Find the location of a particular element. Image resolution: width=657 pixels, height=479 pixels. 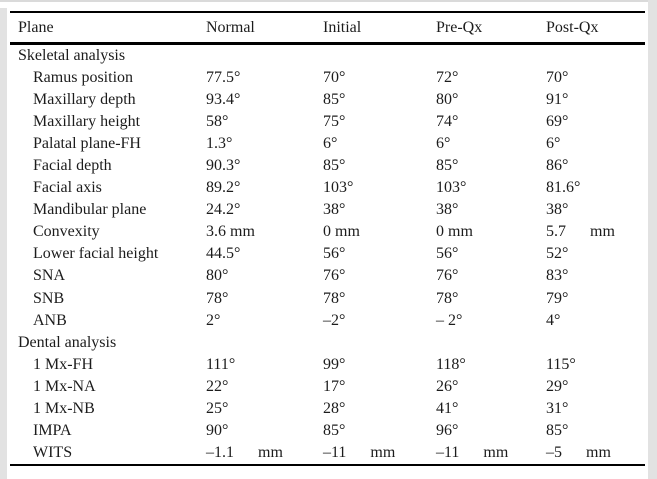

table-row: Facial depth 90.3° 85° 85° 86° is located at coordinates (327, 166).